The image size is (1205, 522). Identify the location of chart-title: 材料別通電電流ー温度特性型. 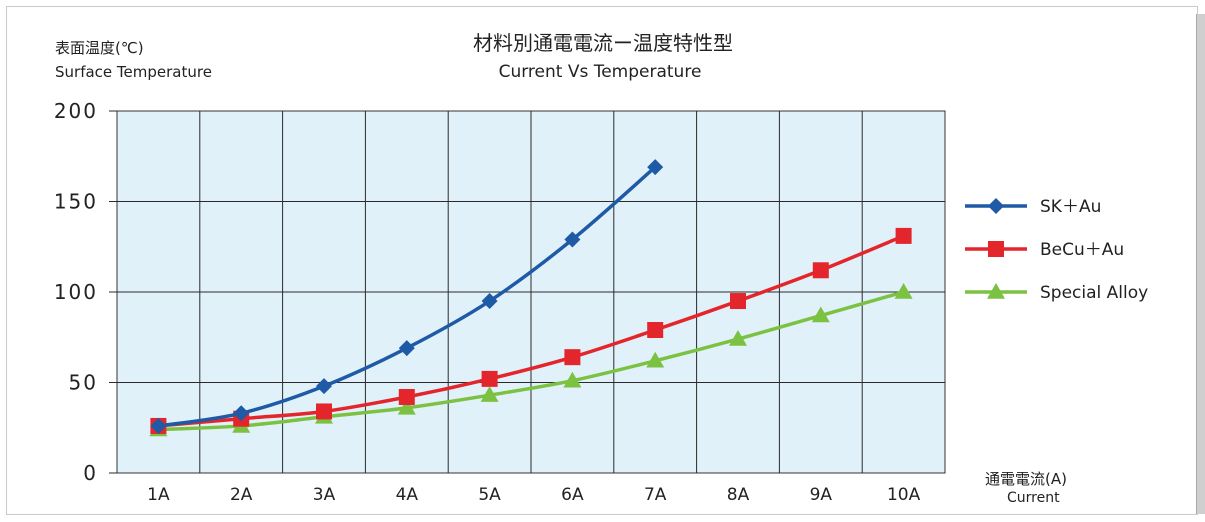
(603, 43).